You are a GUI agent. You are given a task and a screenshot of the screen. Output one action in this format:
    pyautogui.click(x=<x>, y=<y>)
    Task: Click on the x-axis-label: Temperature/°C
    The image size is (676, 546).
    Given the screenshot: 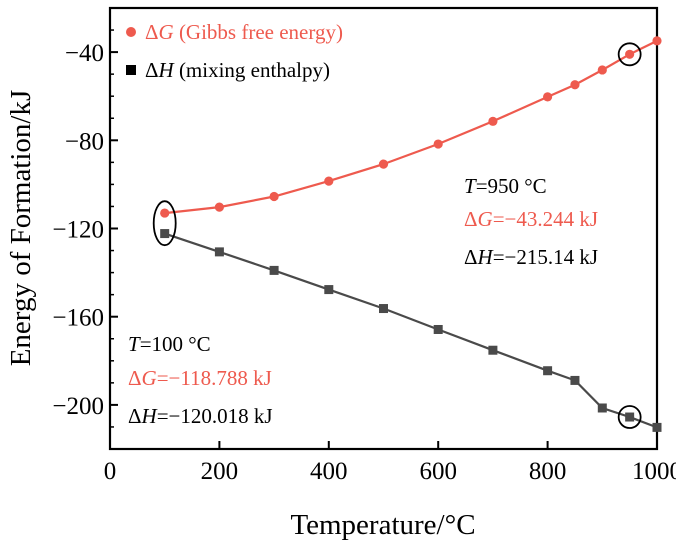 What is the action you would take?
    pyautogui.click(x=382, y=525)
    